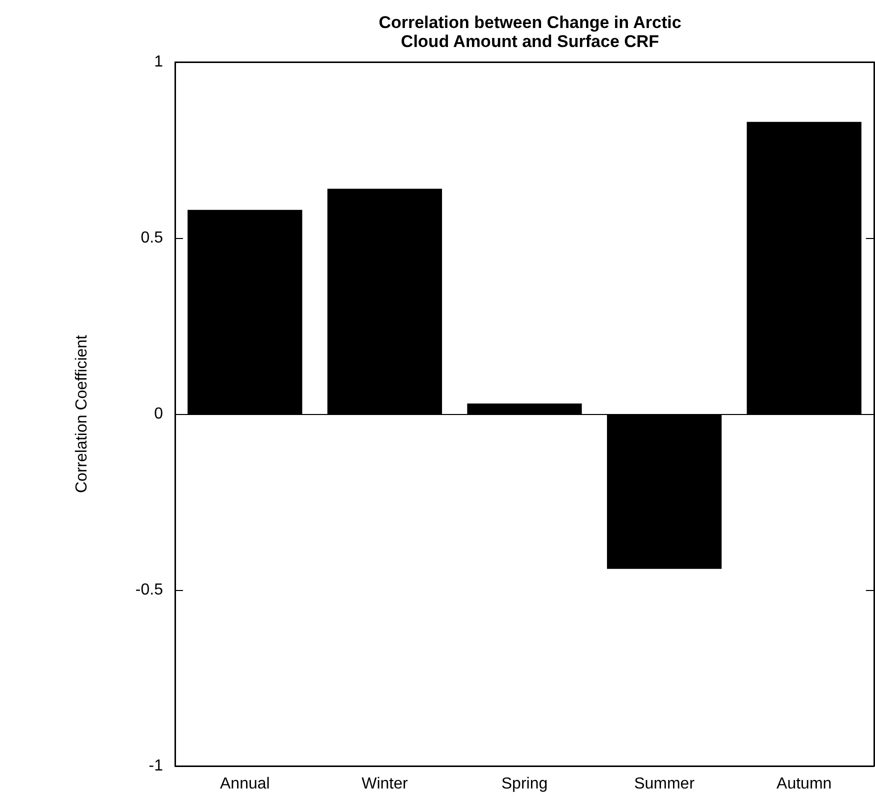  What do you see at coordinates (149, 590) in the screenshot?
I see `y-tick-label: -0.5` at bounding box center [149, 590].